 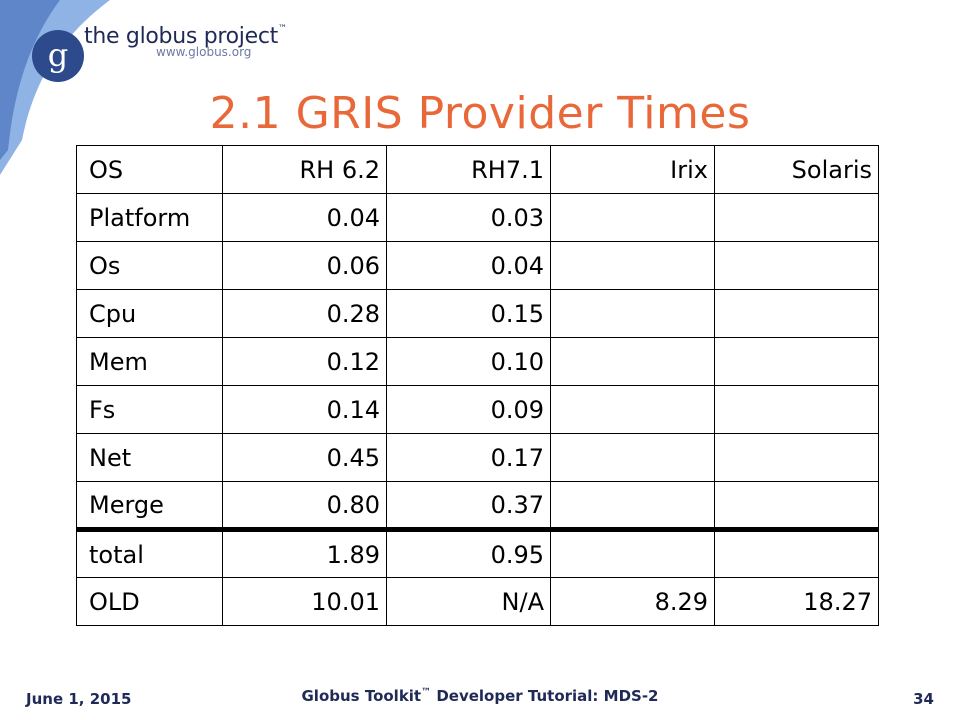 I want to click on table-row: Mem 0.12 0.10, so click(x=477, y=361).